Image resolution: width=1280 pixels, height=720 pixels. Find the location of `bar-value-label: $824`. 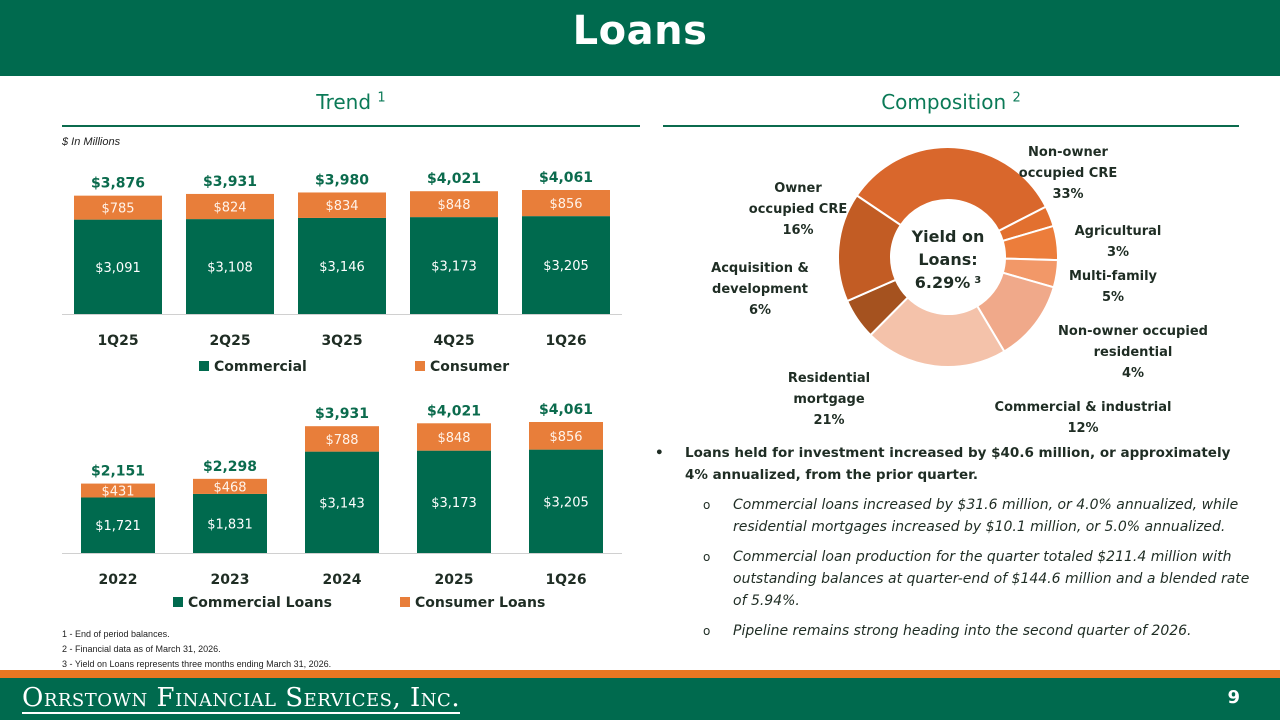

bar-value-label: $824 is located at coordinates (229, 208).